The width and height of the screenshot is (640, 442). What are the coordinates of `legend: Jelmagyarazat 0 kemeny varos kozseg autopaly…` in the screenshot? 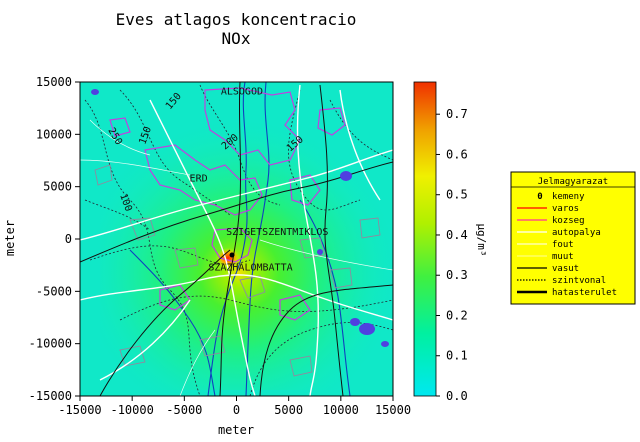 It's located at (573, 238).